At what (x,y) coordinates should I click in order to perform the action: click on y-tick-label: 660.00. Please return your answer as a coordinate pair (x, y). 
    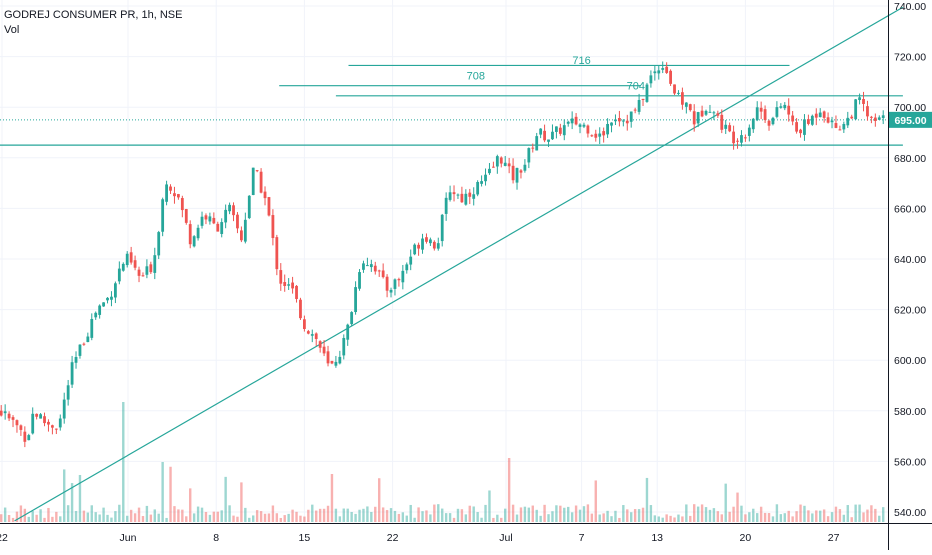
    Looking at the image, I should click on (910, 209).